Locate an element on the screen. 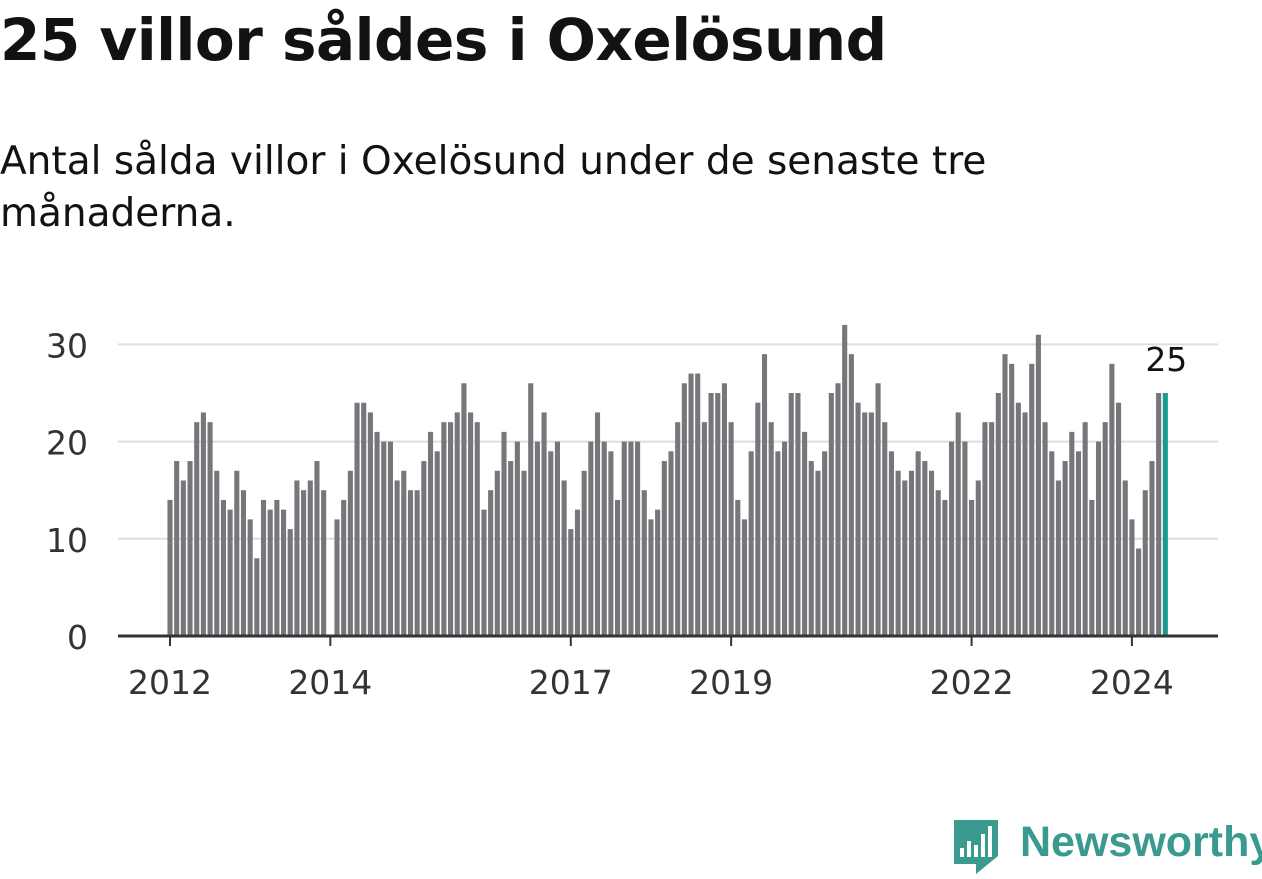 This screenshot has height=879, width=1262. y-tick-label: 0 is located at coordinates (77, 637).